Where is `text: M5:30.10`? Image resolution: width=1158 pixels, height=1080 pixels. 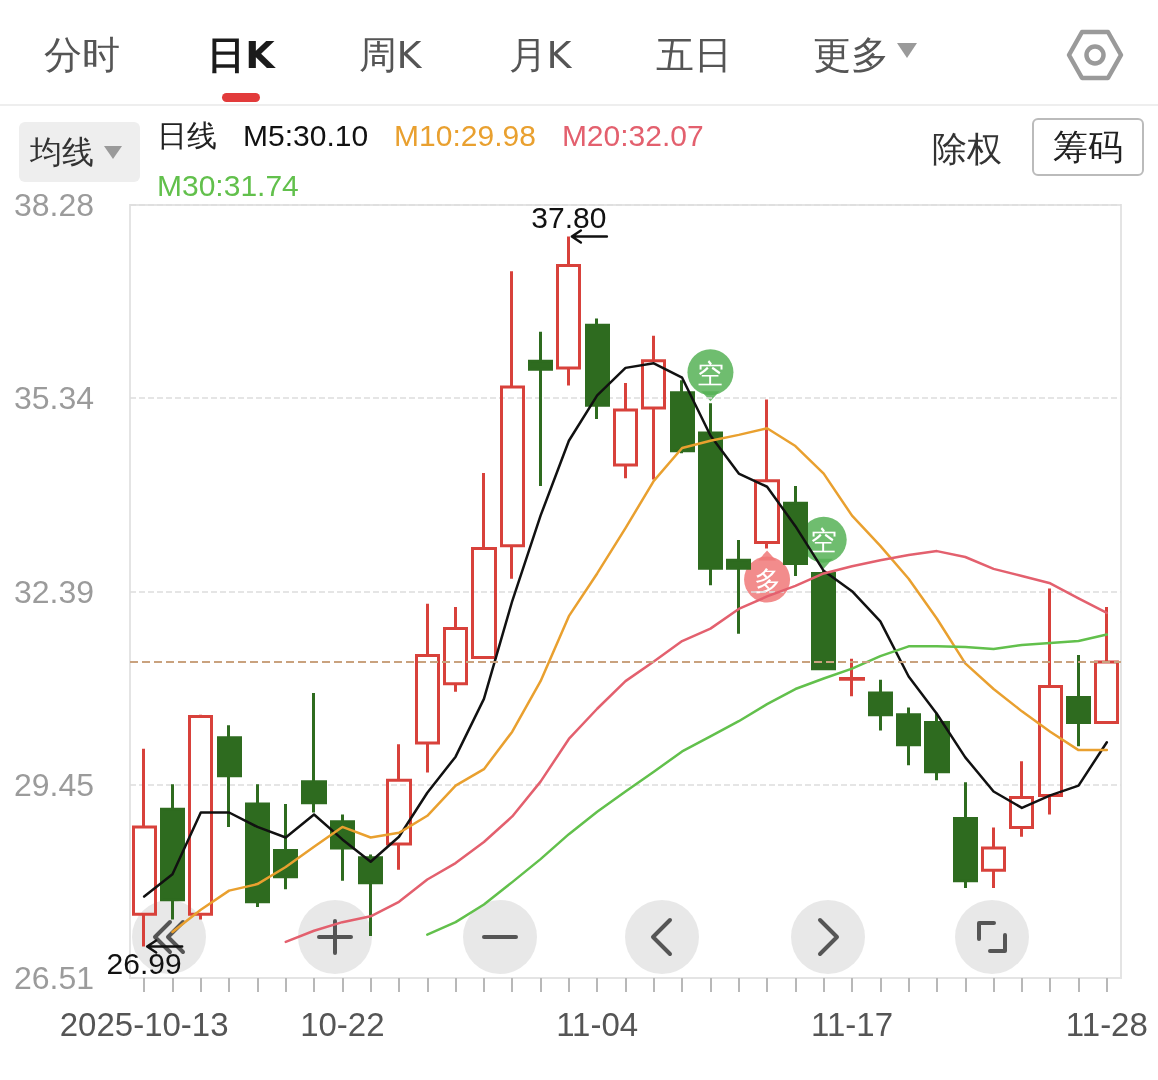
text: M5:30.10 is located at coordinates (306, 136).